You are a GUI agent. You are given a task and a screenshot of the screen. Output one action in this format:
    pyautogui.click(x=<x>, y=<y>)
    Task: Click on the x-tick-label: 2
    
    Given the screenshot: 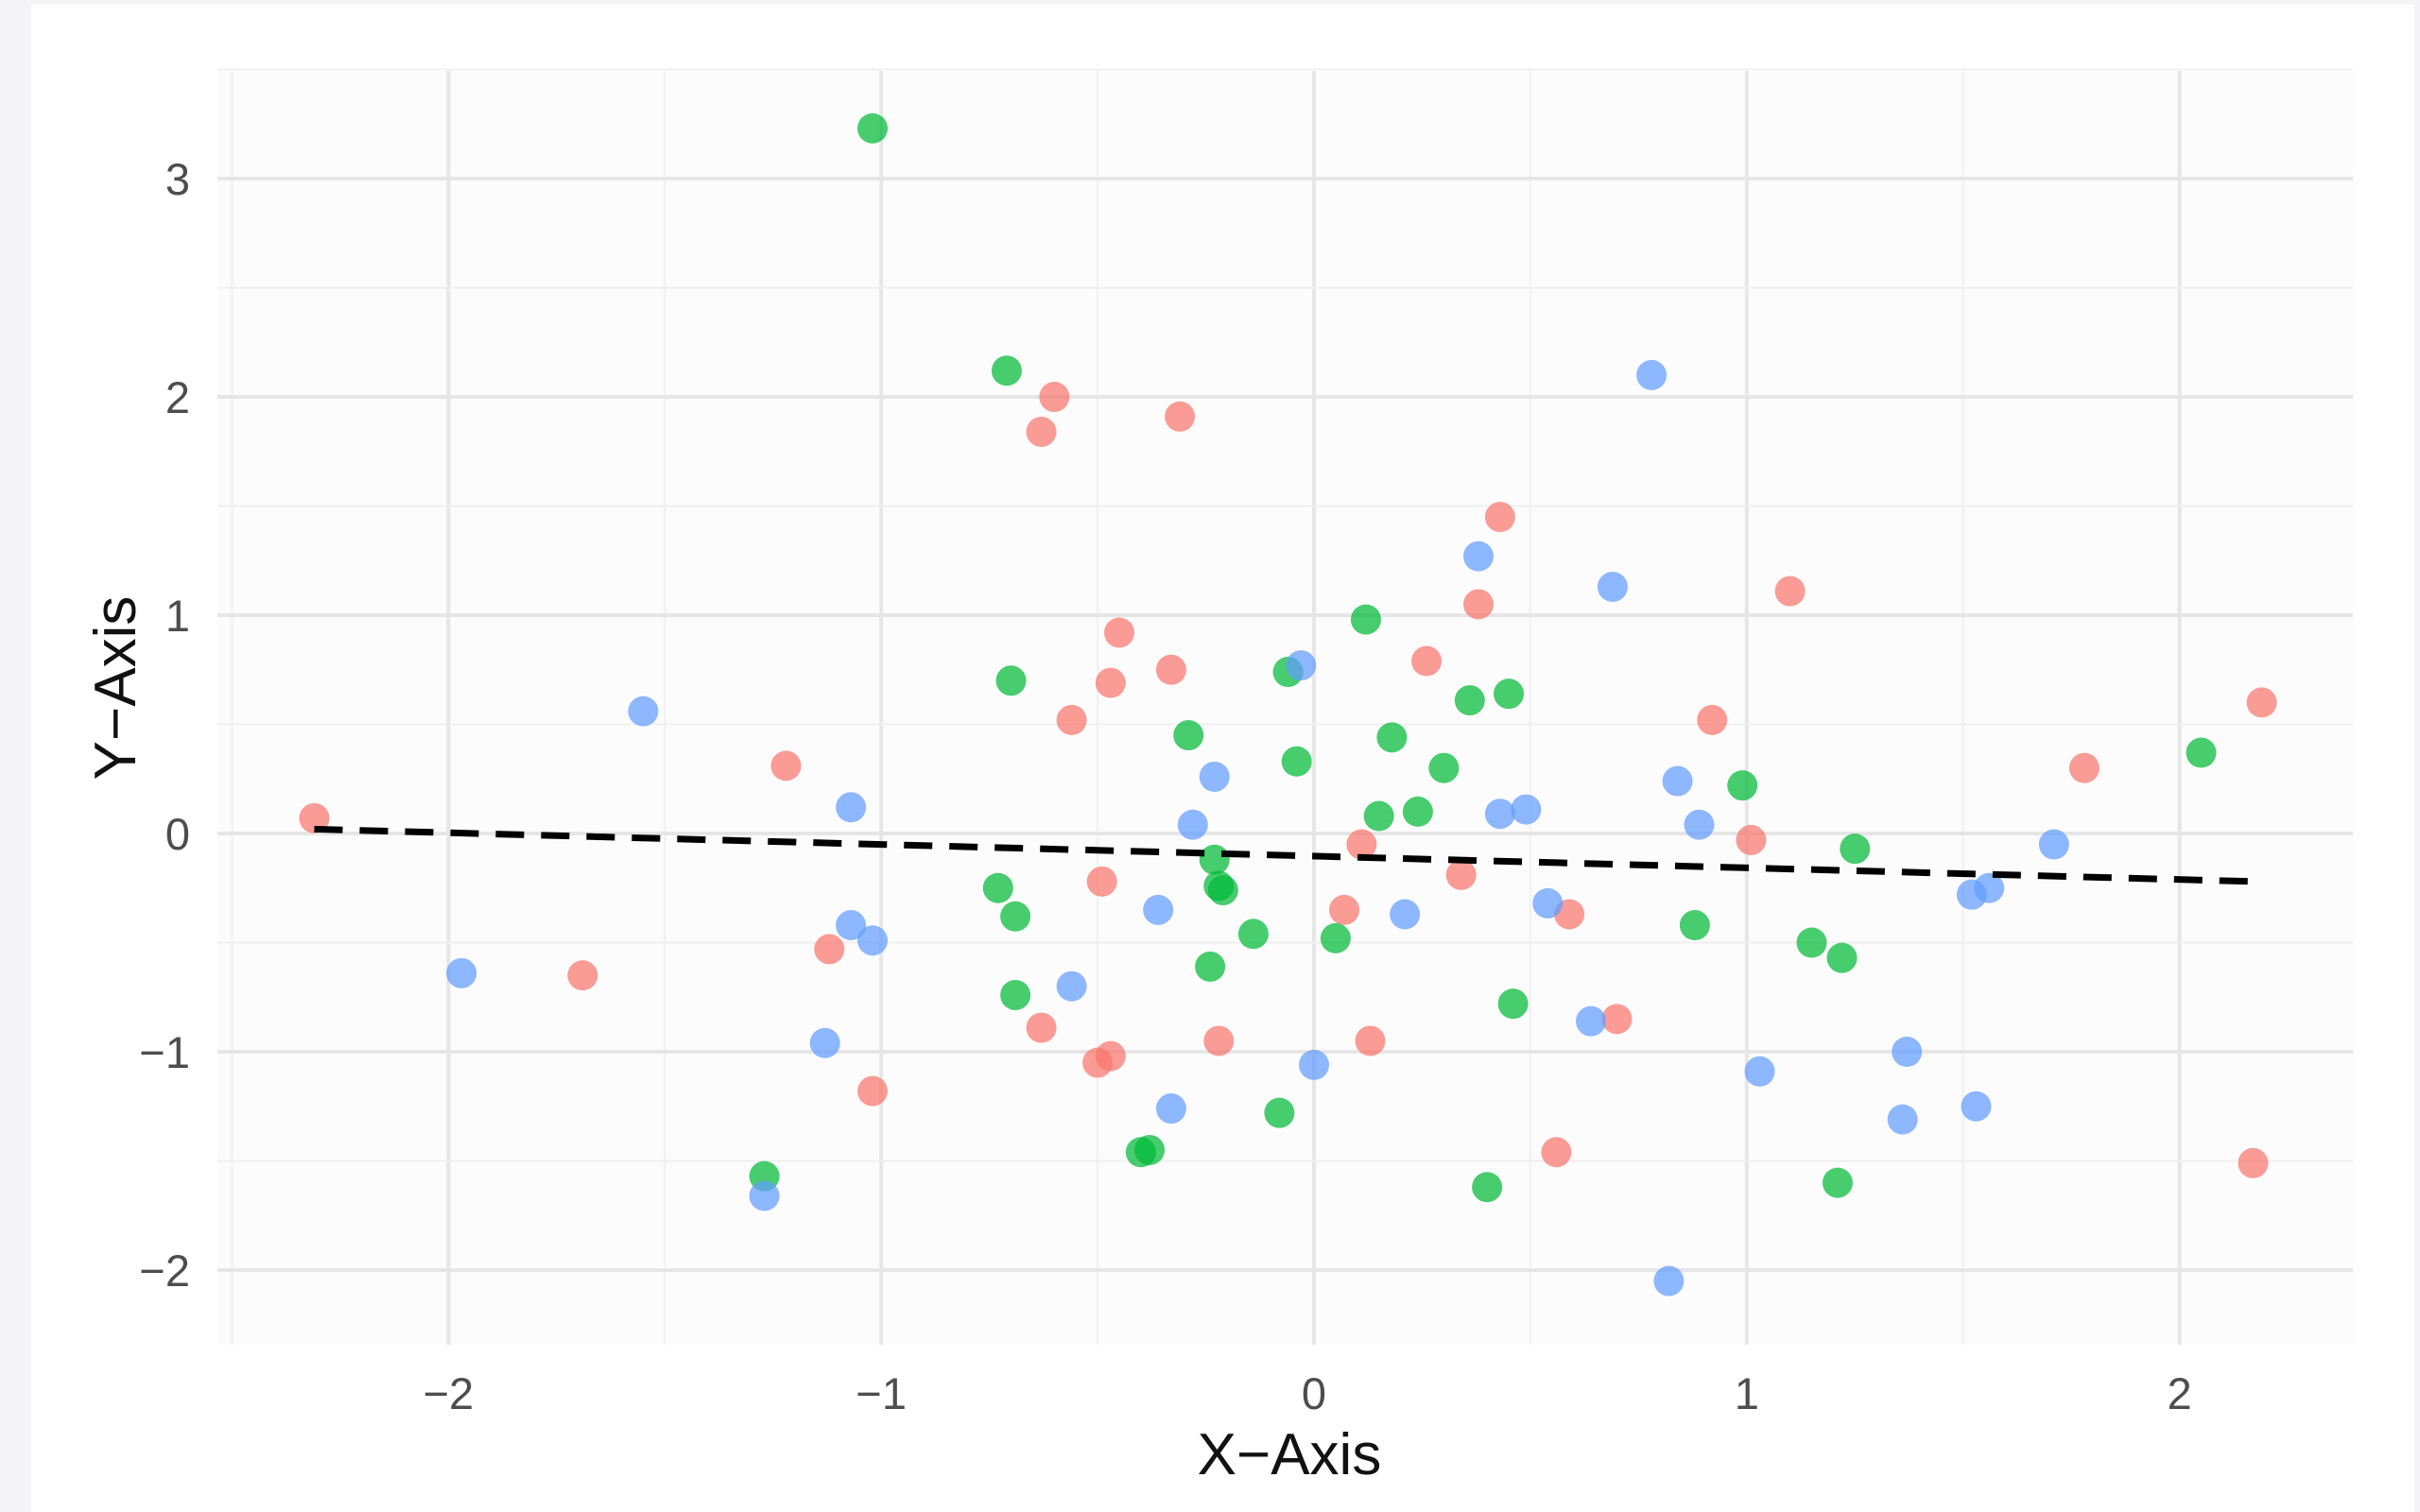 What is the action you would take?
    pyautogui.click(x=2180, y=1393)
    